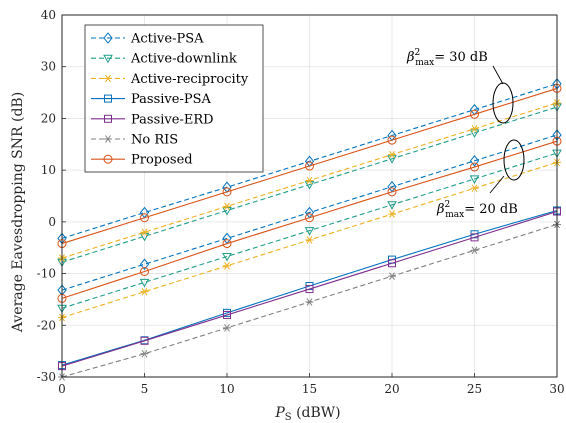 This screenshot has height=423, width=566. Describe the element at coordinates (167, 39) in the screenshot. I see `legend-label: Active-PSA` at that location.